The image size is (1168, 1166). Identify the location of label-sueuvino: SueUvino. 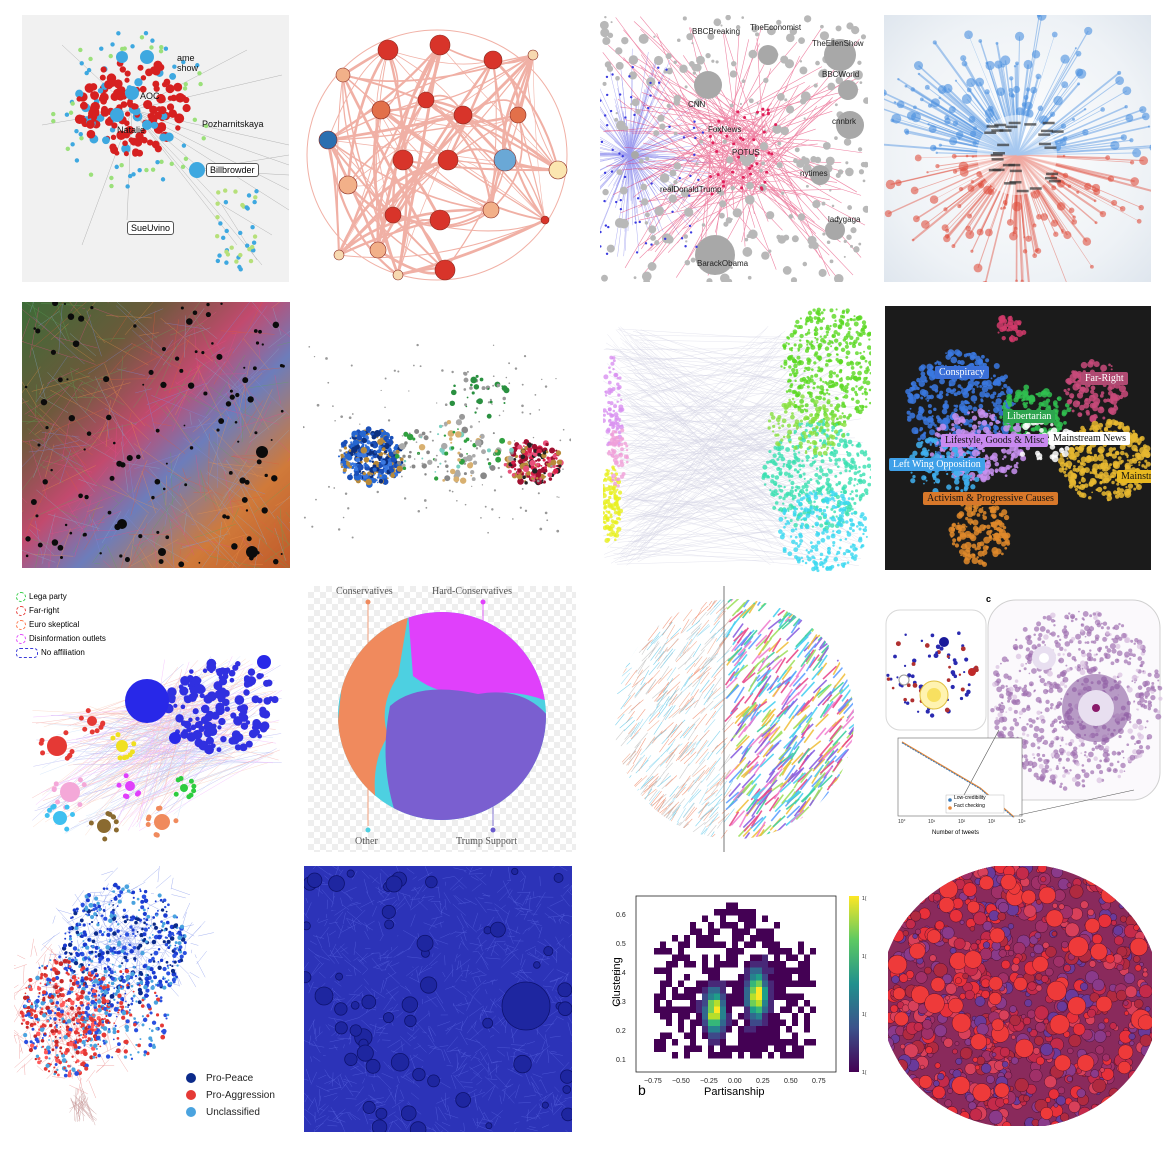
(151, 228).